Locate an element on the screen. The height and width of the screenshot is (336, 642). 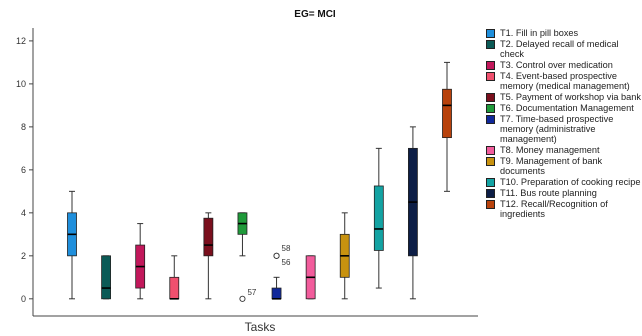
legend-label: T5. Payment of workshop via bank is located at coordinates (570, 97).